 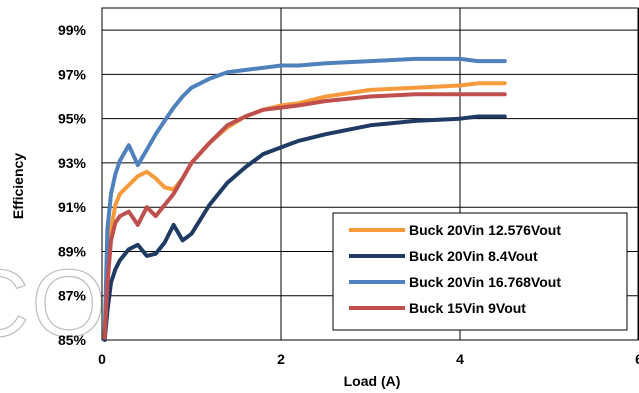 What do you see at coordinates (72, 340) in the screenshot?
I see `y-tick-label: 85%` at bounding box center [72, 340].